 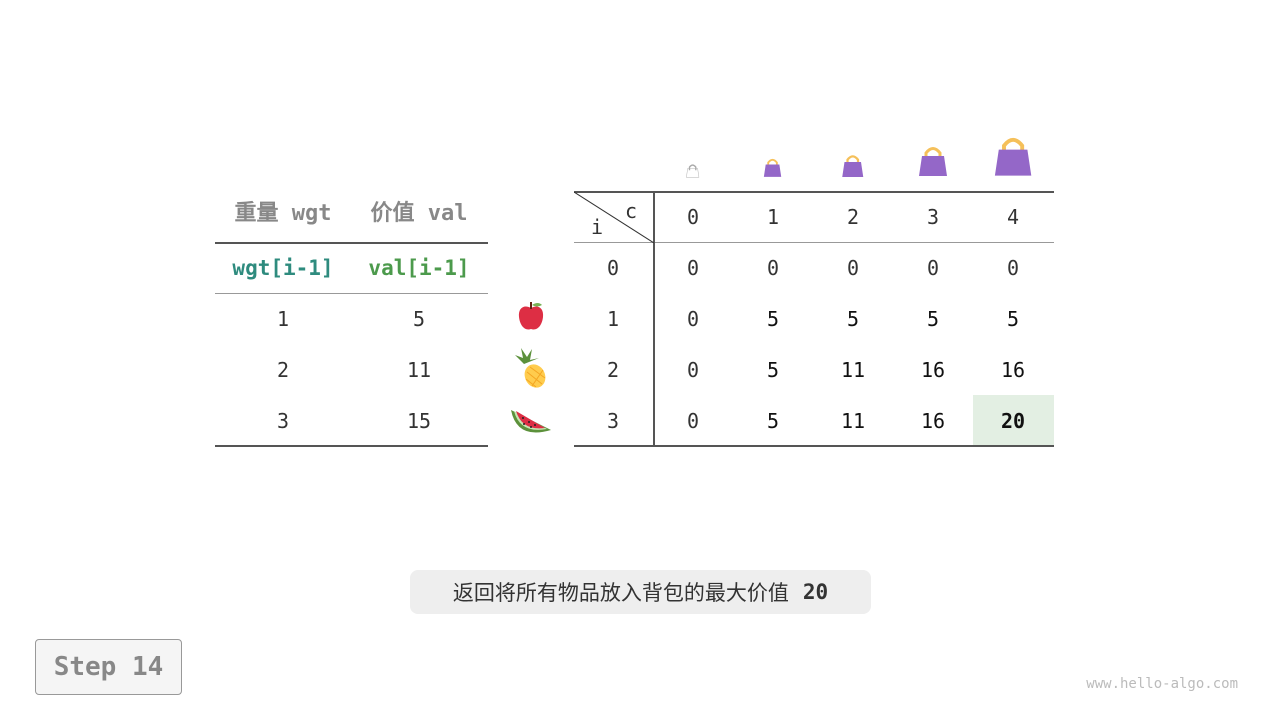 I want to click on watermelon-icon, so click(x=531, y=421).